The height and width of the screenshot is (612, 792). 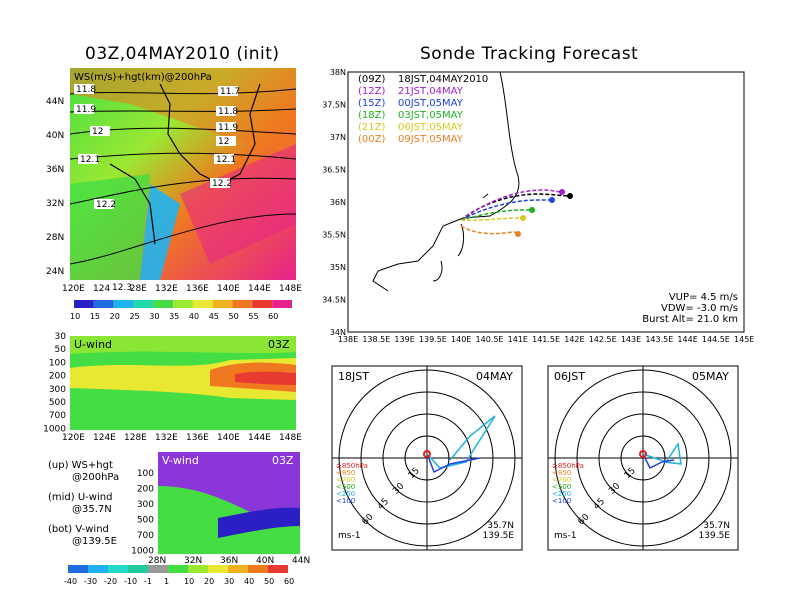 What do you see at coordinates (371, 91) in the screenshot?
I see `legend-zulu: (12Z)` at bounding box center [371, 91].